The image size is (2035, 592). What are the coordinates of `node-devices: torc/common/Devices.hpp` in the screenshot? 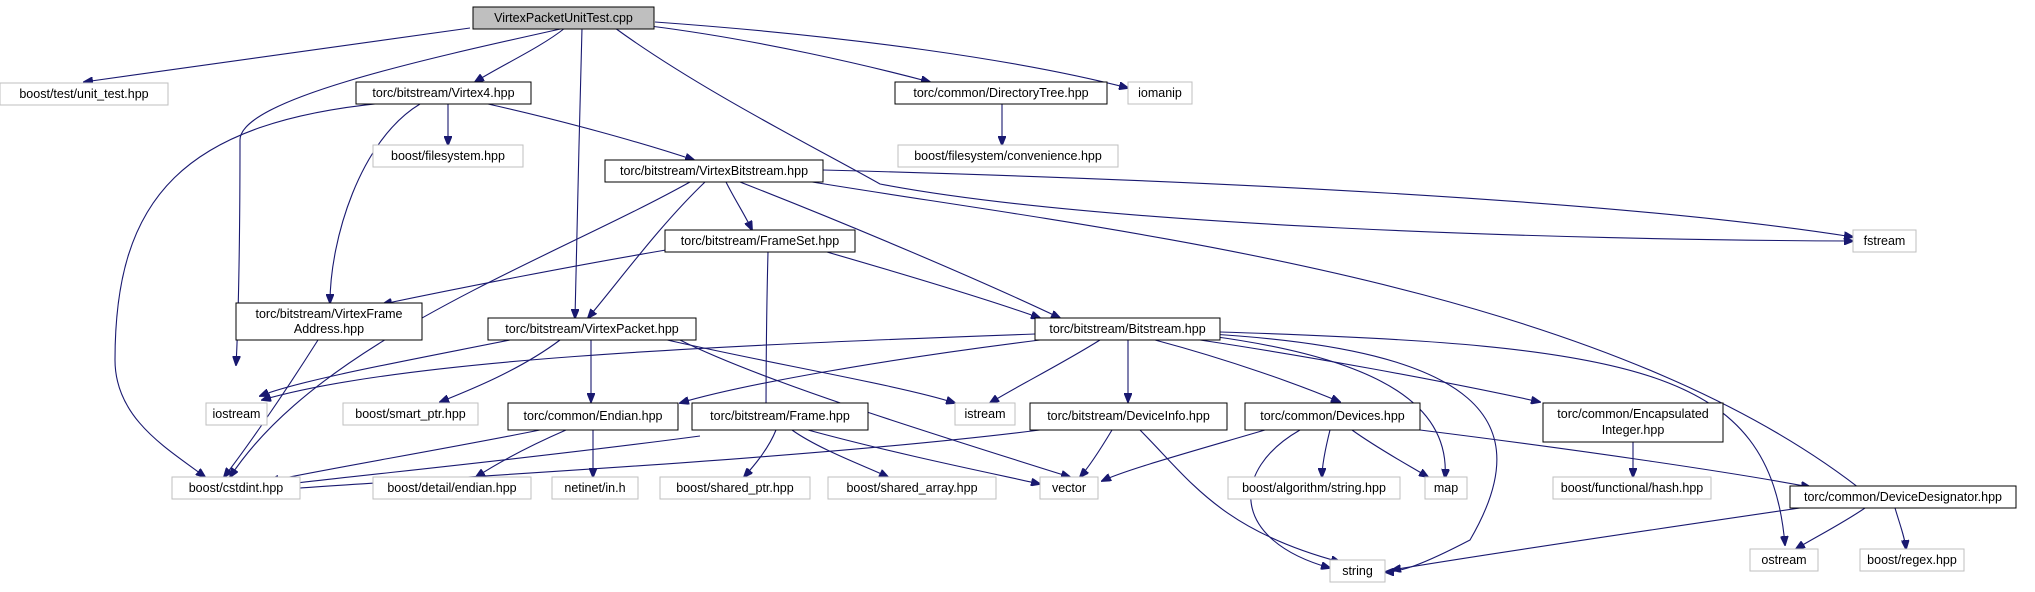 It's located at (1332, 416).